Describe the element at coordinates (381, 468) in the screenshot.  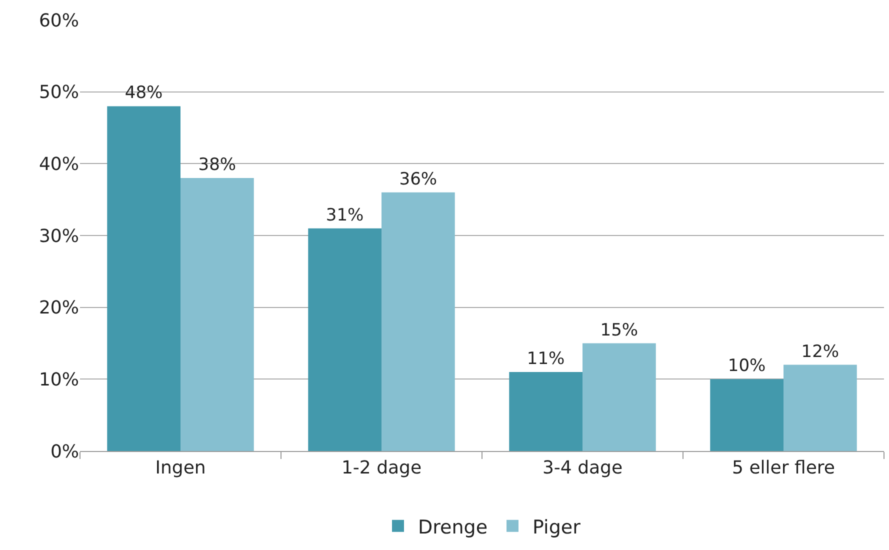
I see `x-tick-label: 1-2 dage` at that location.